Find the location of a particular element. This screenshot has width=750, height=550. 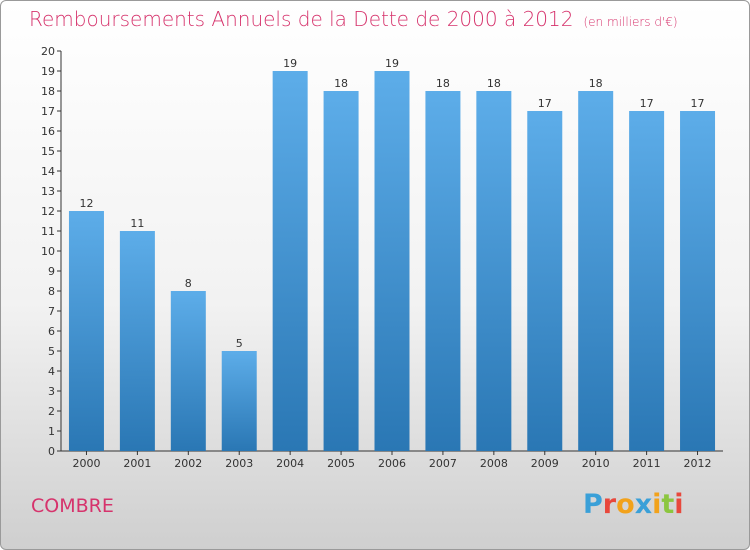

bar-2007 is located at coordinates (443, 271).